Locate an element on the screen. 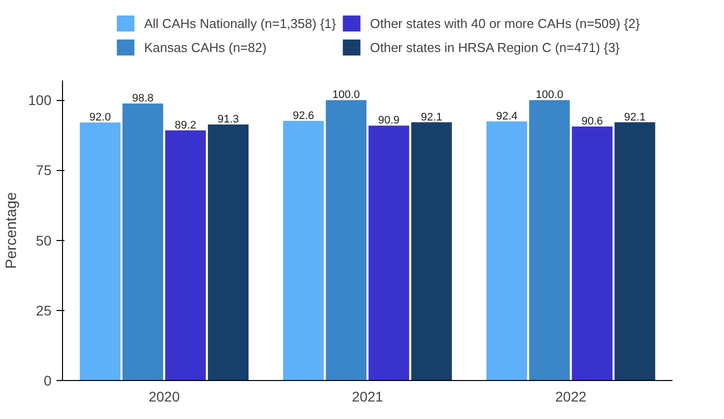 This screenshot has width=724, height=419. data-label: 90.9 is located at coordinates (389, 120).